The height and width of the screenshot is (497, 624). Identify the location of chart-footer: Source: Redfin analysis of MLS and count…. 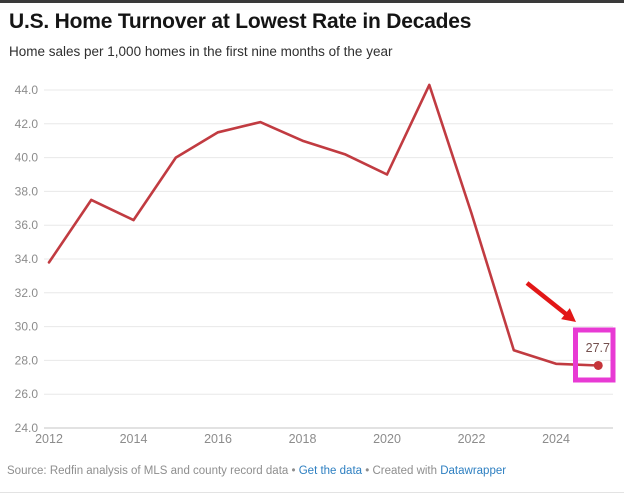
(308, 471).